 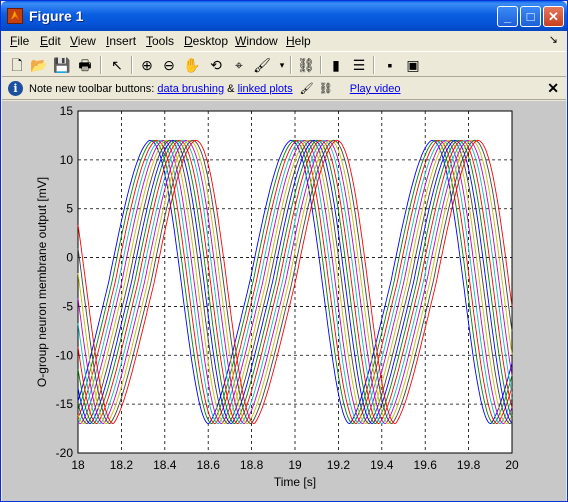 What do you see at coordinates (553, 88) in the screenshot?
I see `info-close-icon: ✕` at bounding box center [553, 88].